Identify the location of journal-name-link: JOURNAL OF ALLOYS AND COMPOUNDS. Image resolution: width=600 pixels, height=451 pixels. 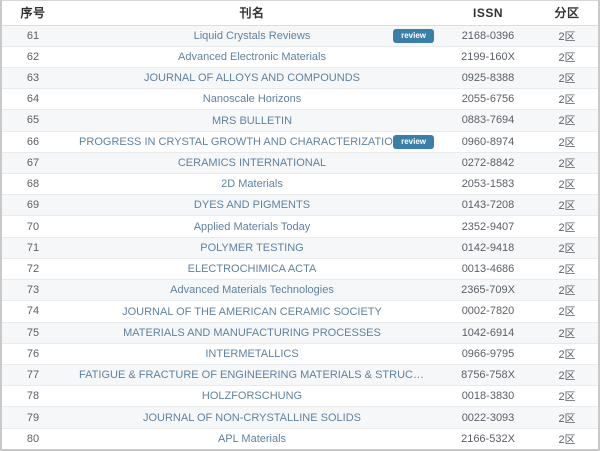
(252, 78).